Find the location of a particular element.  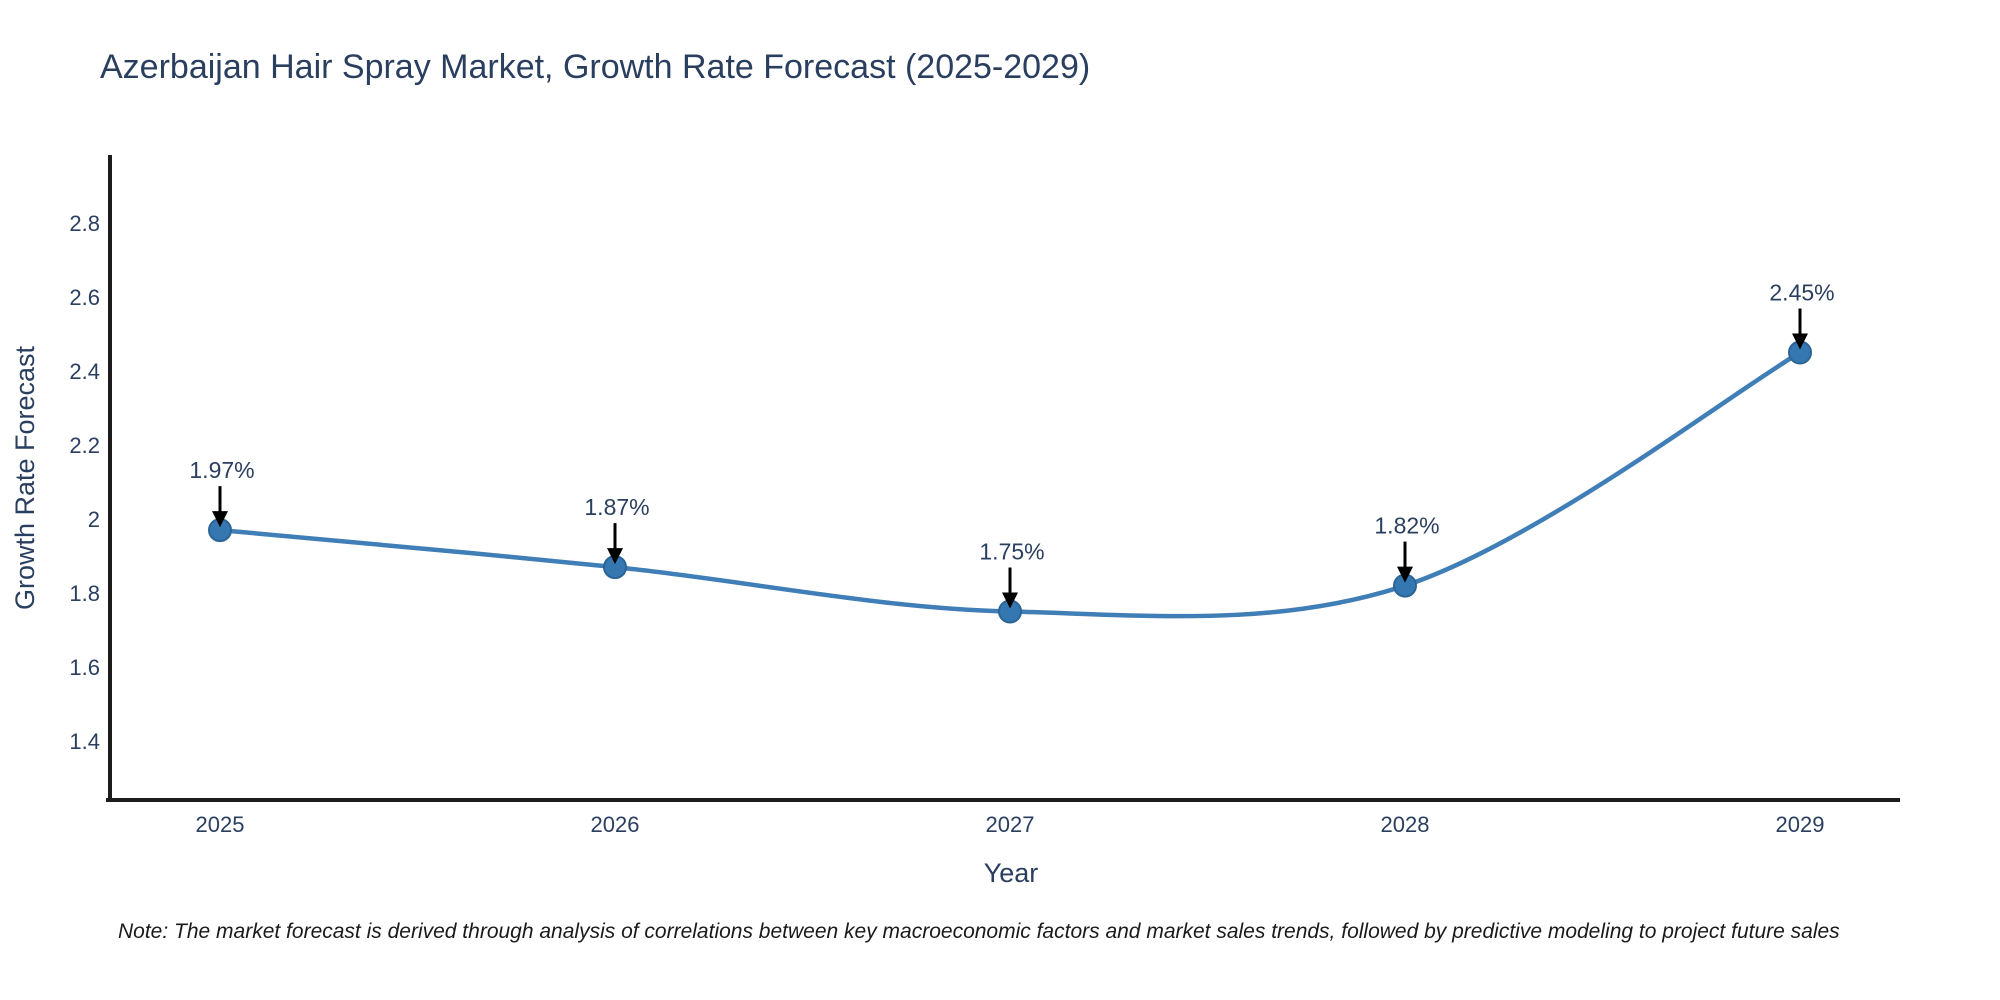

x-tick-label: 2026 is located at coordinates (615, 824).